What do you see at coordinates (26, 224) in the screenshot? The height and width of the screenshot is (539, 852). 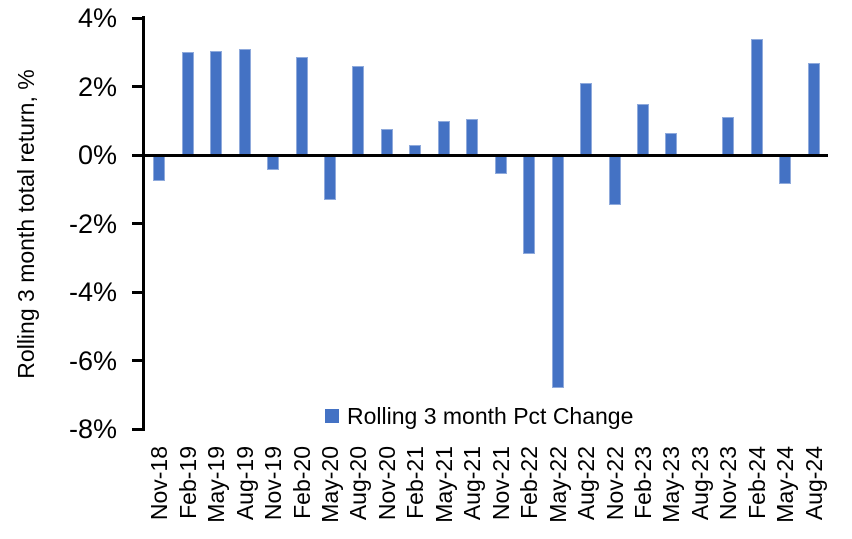 I see `y-axis-title: Rolling 3 month total return, %` at bounding box center [26, 224].